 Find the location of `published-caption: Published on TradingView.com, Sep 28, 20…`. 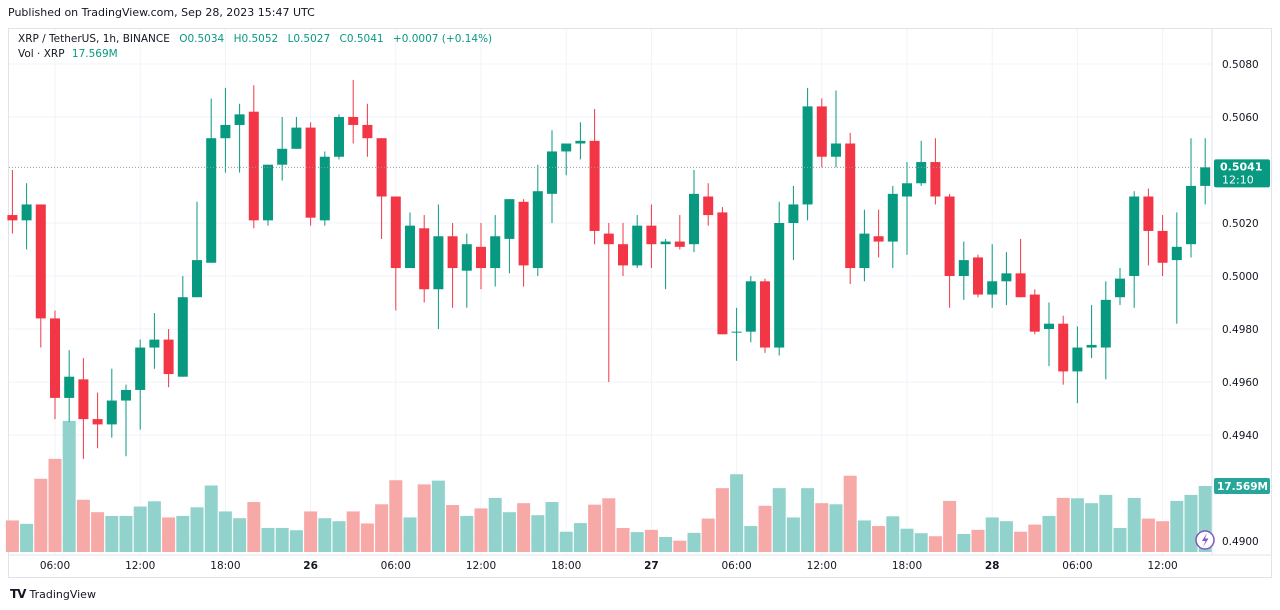

published-caption: Published on TradingView.com, Sep 28, 20… is located at coordinates (161, 12).